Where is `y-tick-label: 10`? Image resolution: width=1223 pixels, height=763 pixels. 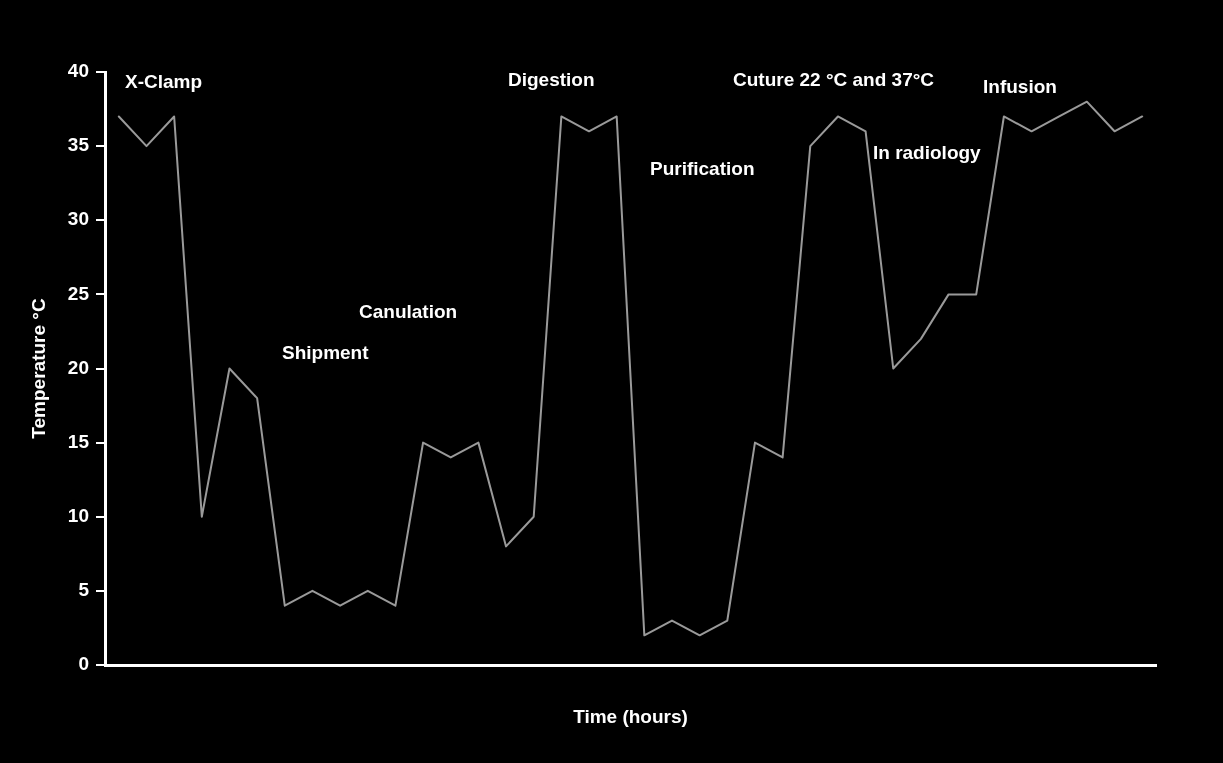
y-tick-label: 10 is located at coordinates (78, 515).